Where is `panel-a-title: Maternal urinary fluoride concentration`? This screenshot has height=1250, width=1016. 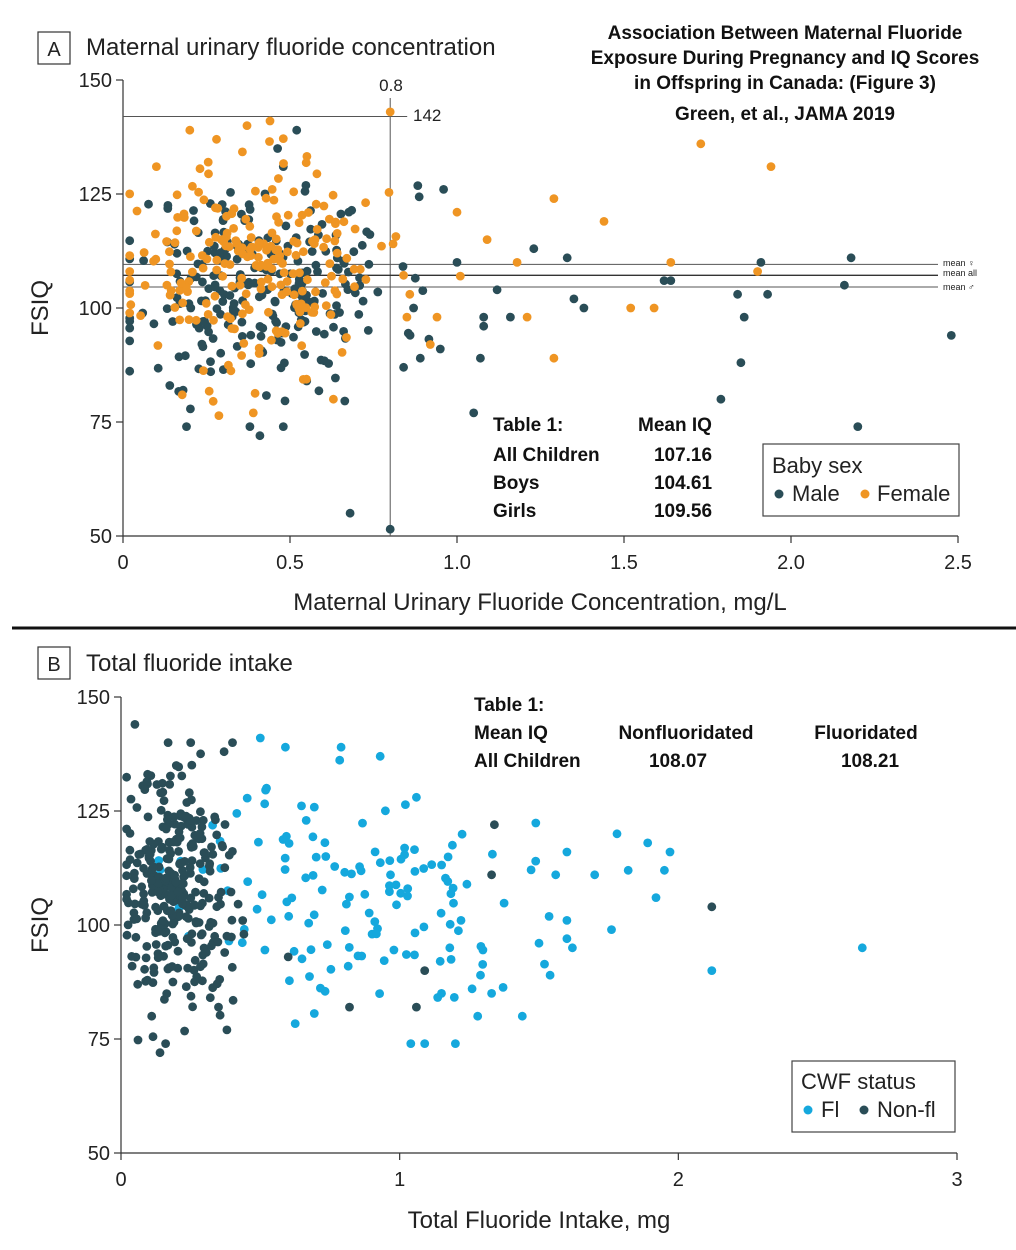 panel-a-title: Maternal urinary fluoride concentration is located at coordinates (291, 47).